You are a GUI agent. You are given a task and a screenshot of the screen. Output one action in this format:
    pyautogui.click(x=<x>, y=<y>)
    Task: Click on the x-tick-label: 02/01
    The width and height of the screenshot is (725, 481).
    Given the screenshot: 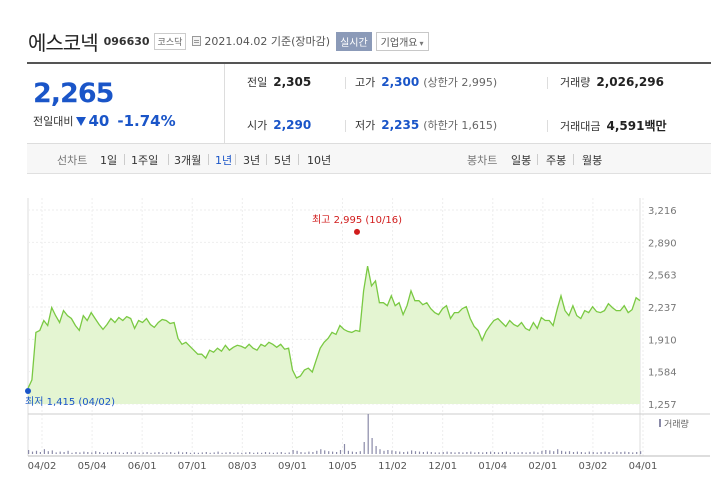 What is the action you would take?
    pyautogui.click(x=542, y=466)
    